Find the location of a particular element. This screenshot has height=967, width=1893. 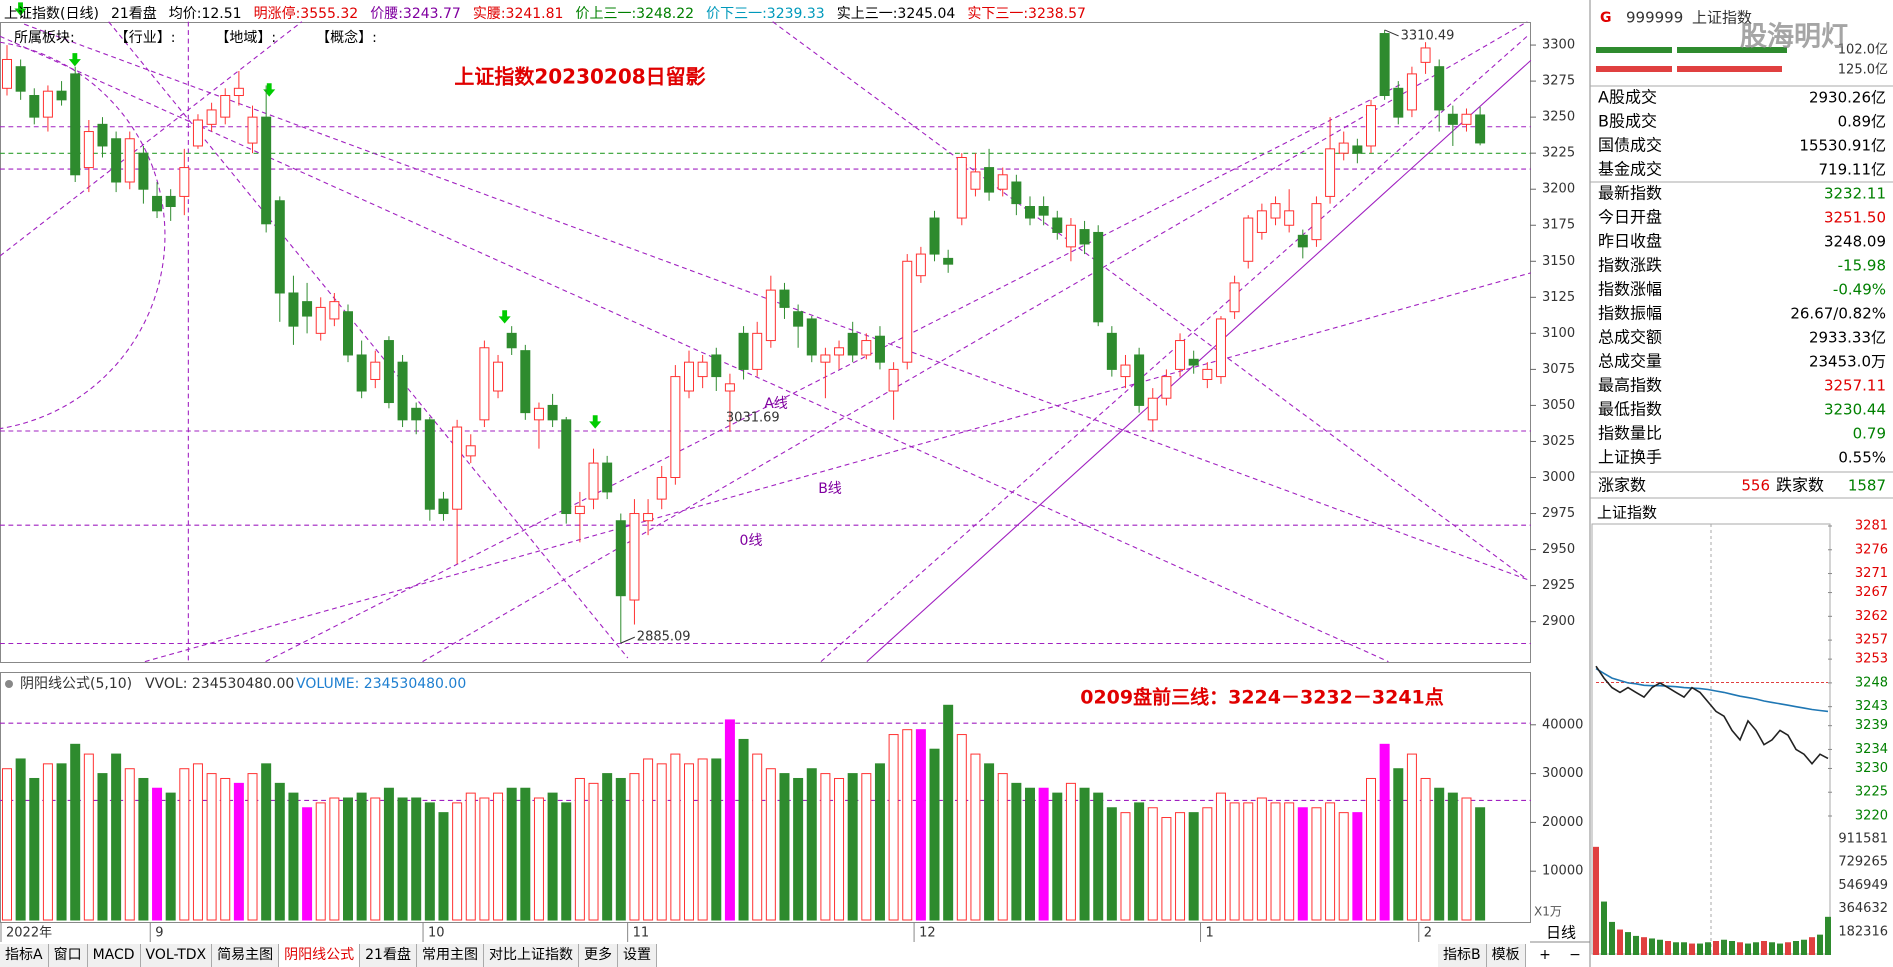

board-tag: 所属板块: is located at coordinates (44, 38).